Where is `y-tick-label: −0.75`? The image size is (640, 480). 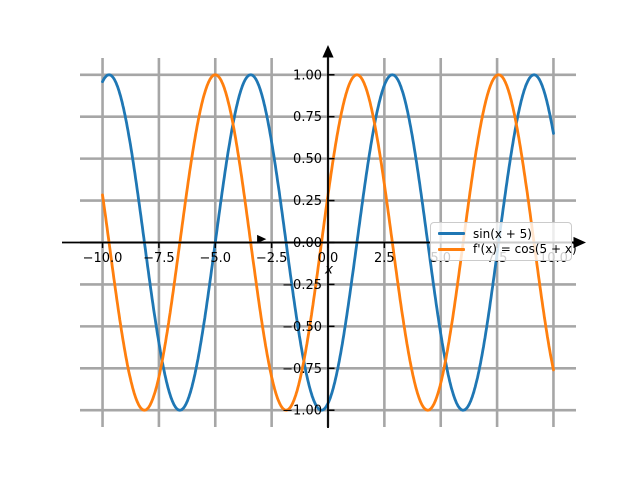
y-tick-label: −0.75 is located at coordinates (302, 369).